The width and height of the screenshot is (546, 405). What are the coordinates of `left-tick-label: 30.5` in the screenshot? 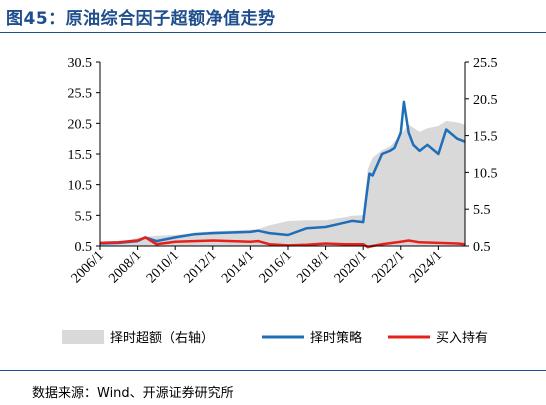 It's located at (80, 63).